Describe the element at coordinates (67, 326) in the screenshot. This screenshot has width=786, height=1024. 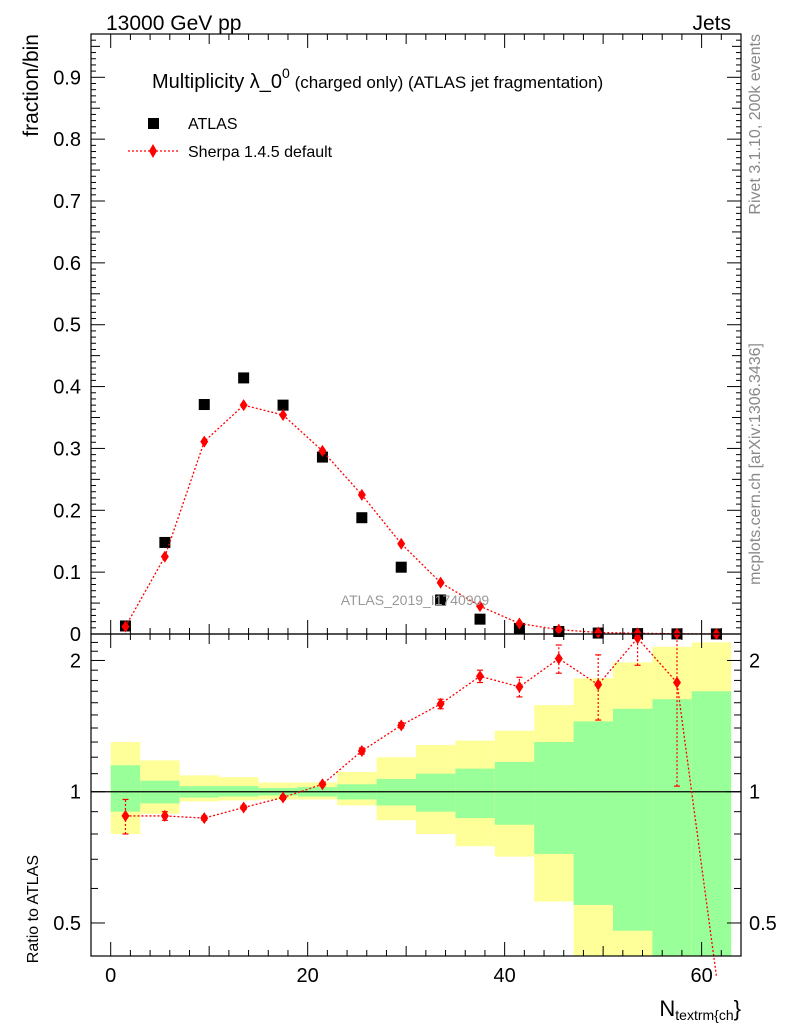
I see `y-tick-label: 0.5` at that location.